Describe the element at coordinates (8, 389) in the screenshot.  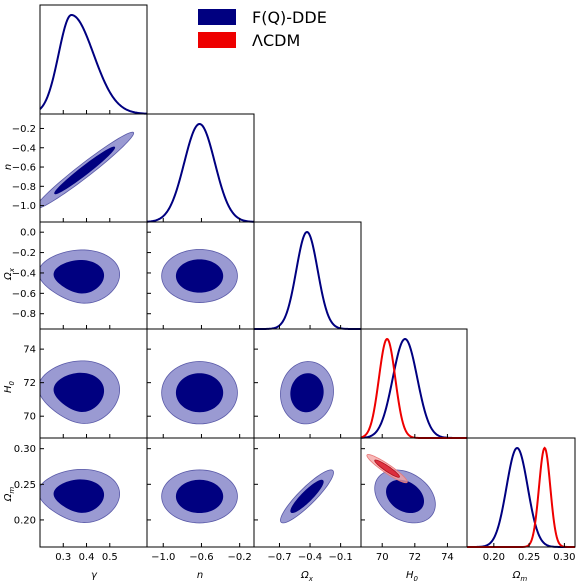
I see `y-axis-title-h0-symbol: H` at that location.